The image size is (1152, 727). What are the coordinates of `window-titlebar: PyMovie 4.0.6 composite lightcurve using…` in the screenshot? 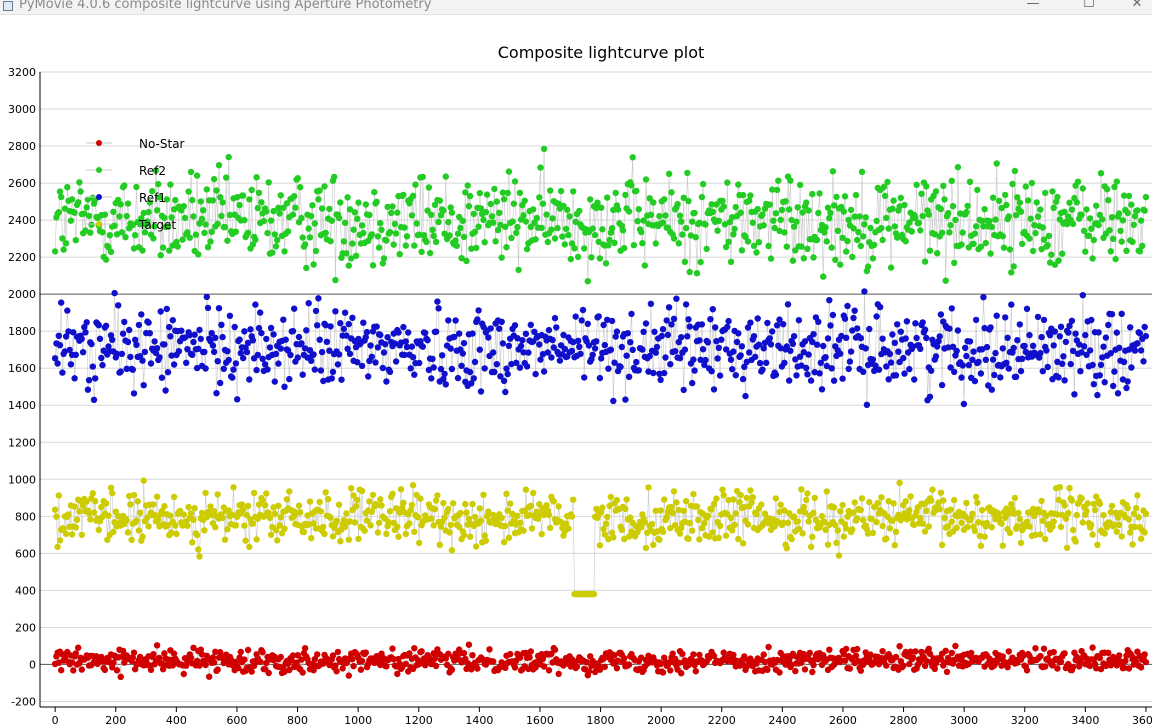 It's located at (576, 7).